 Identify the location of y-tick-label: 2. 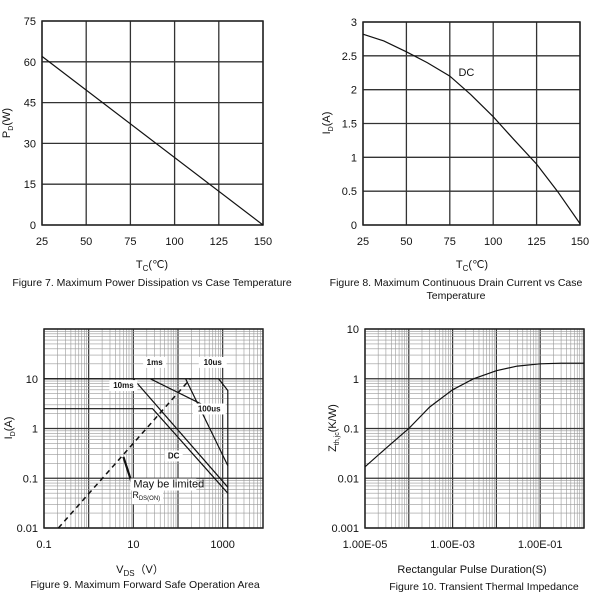
(354, 91).